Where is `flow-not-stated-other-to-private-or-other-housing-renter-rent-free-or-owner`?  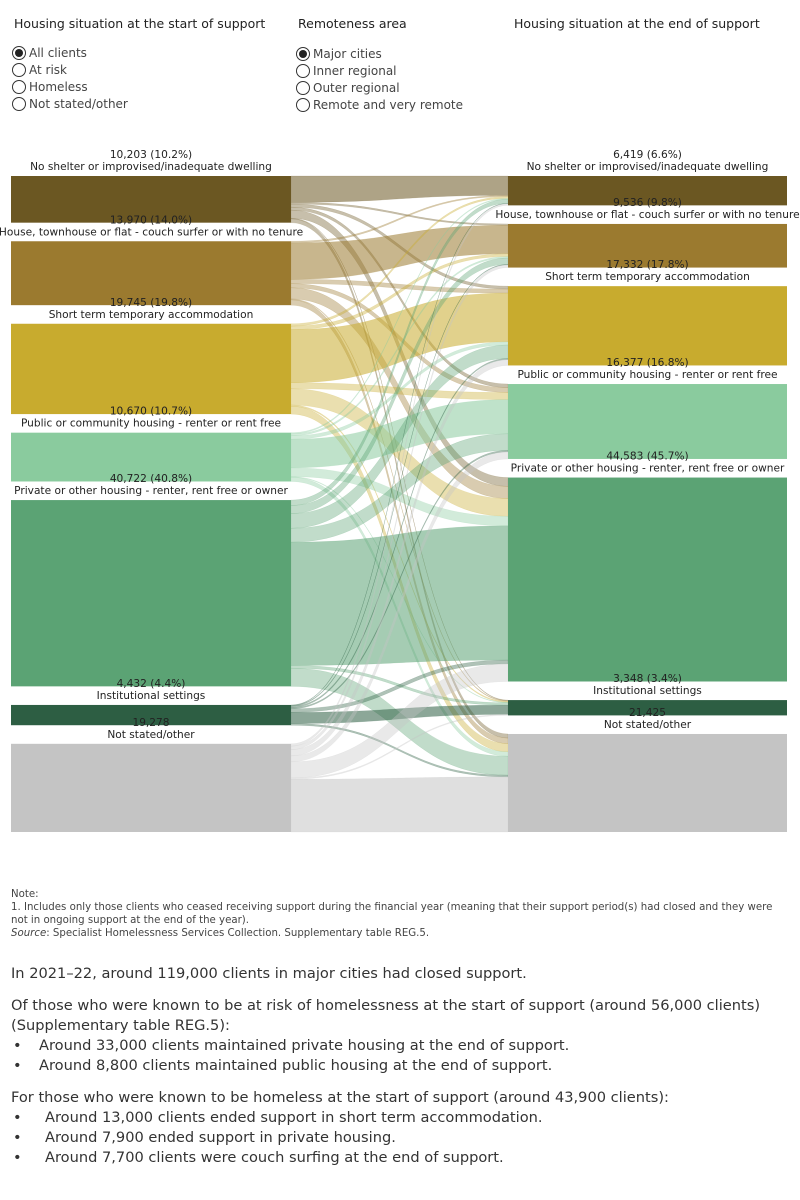 flow-not-stated-other-to-private-or-other-housing-renter-rent-free-or-owner is located at coordinates (399, 721).